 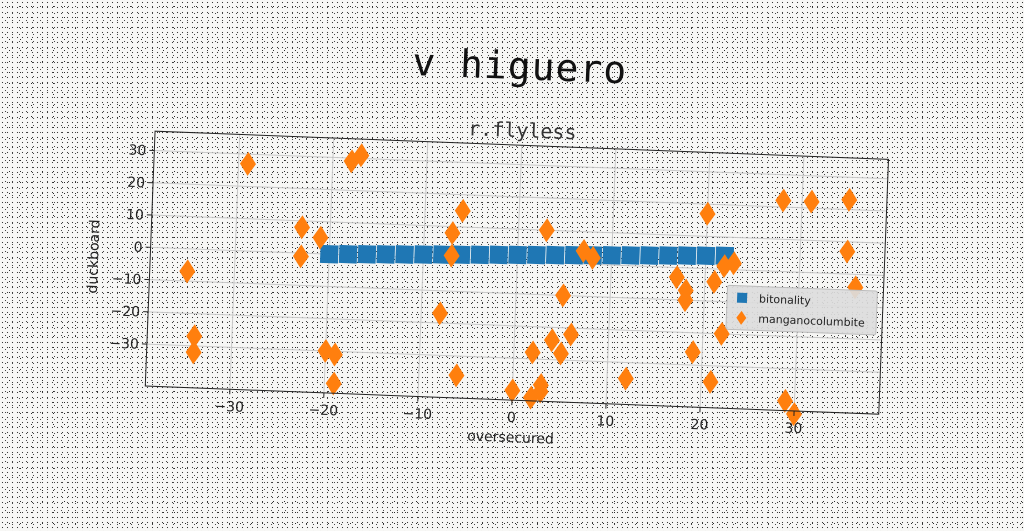 What do you see at coordinates (125, 311) in the screenshot?
I see `y-tick-label: −20` at bounding box center [125, 311].